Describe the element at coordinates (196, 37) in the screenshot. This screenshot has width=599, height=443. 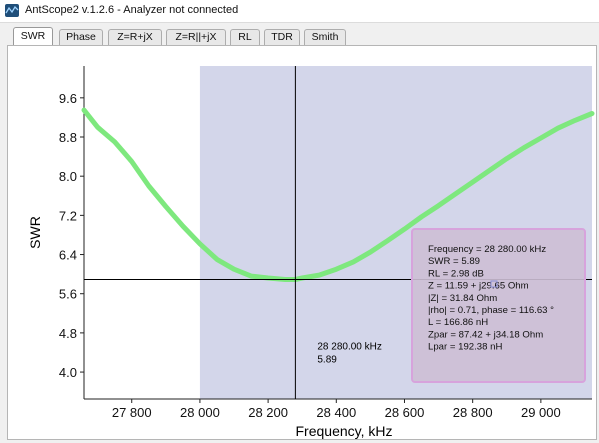
I see `tab-z-parallel: Z=R||+jX` at that location.